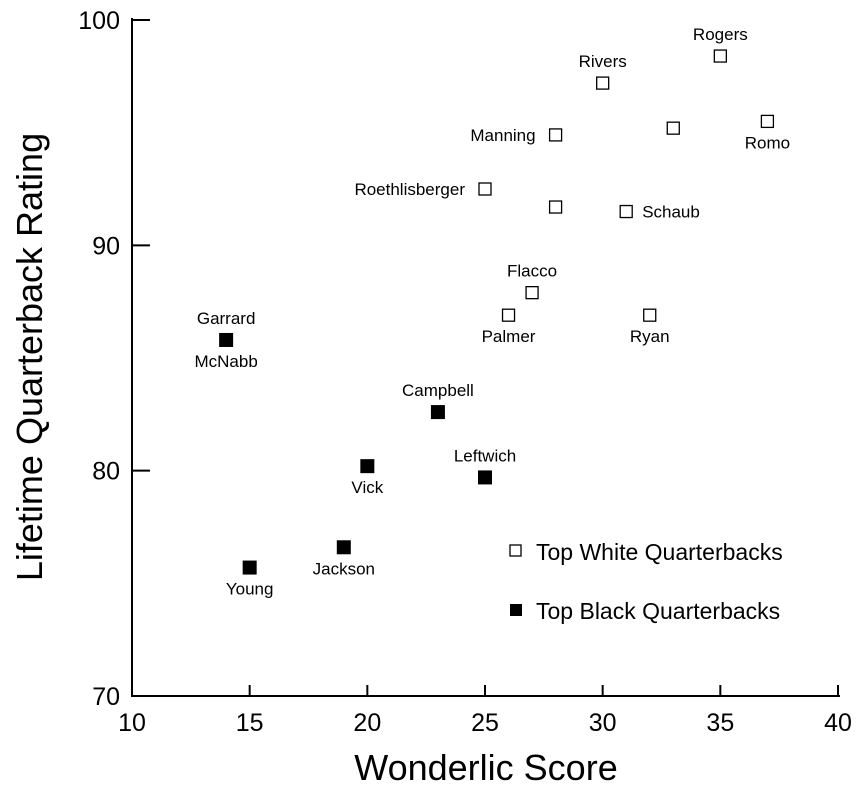 This screenshot has width=867, height=796. Describe the element at coordinates (658, 611) in the screenshot. I see `legend-label-black: Top Black Quarterbacks` at that location.